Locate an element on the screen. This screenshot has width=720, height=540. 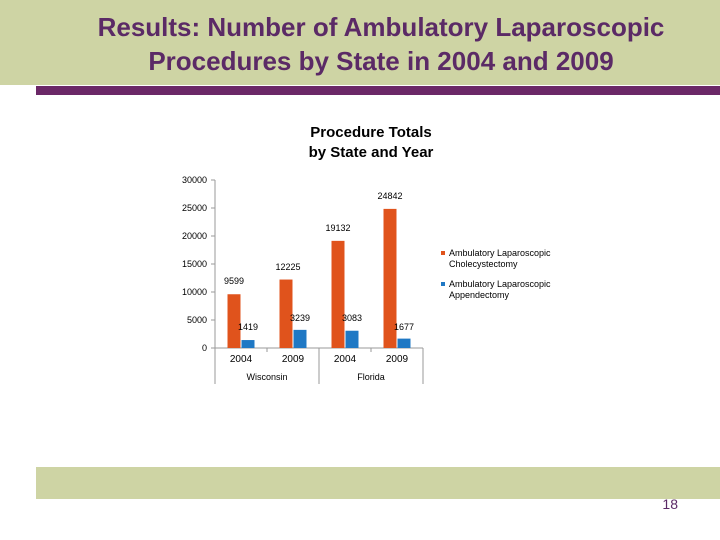
x-group-label: Florida is located at coordinates (371, 377).